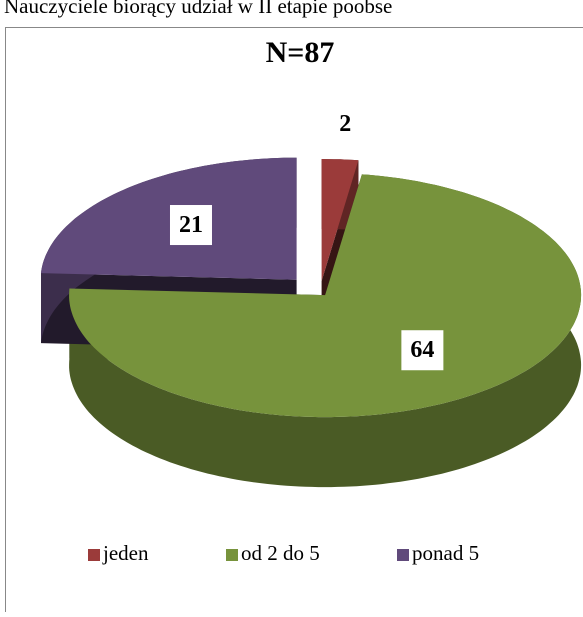  Describe the element at coordinates (125, 553) in the screenshot. I see `legend-label: jeden` at that location.